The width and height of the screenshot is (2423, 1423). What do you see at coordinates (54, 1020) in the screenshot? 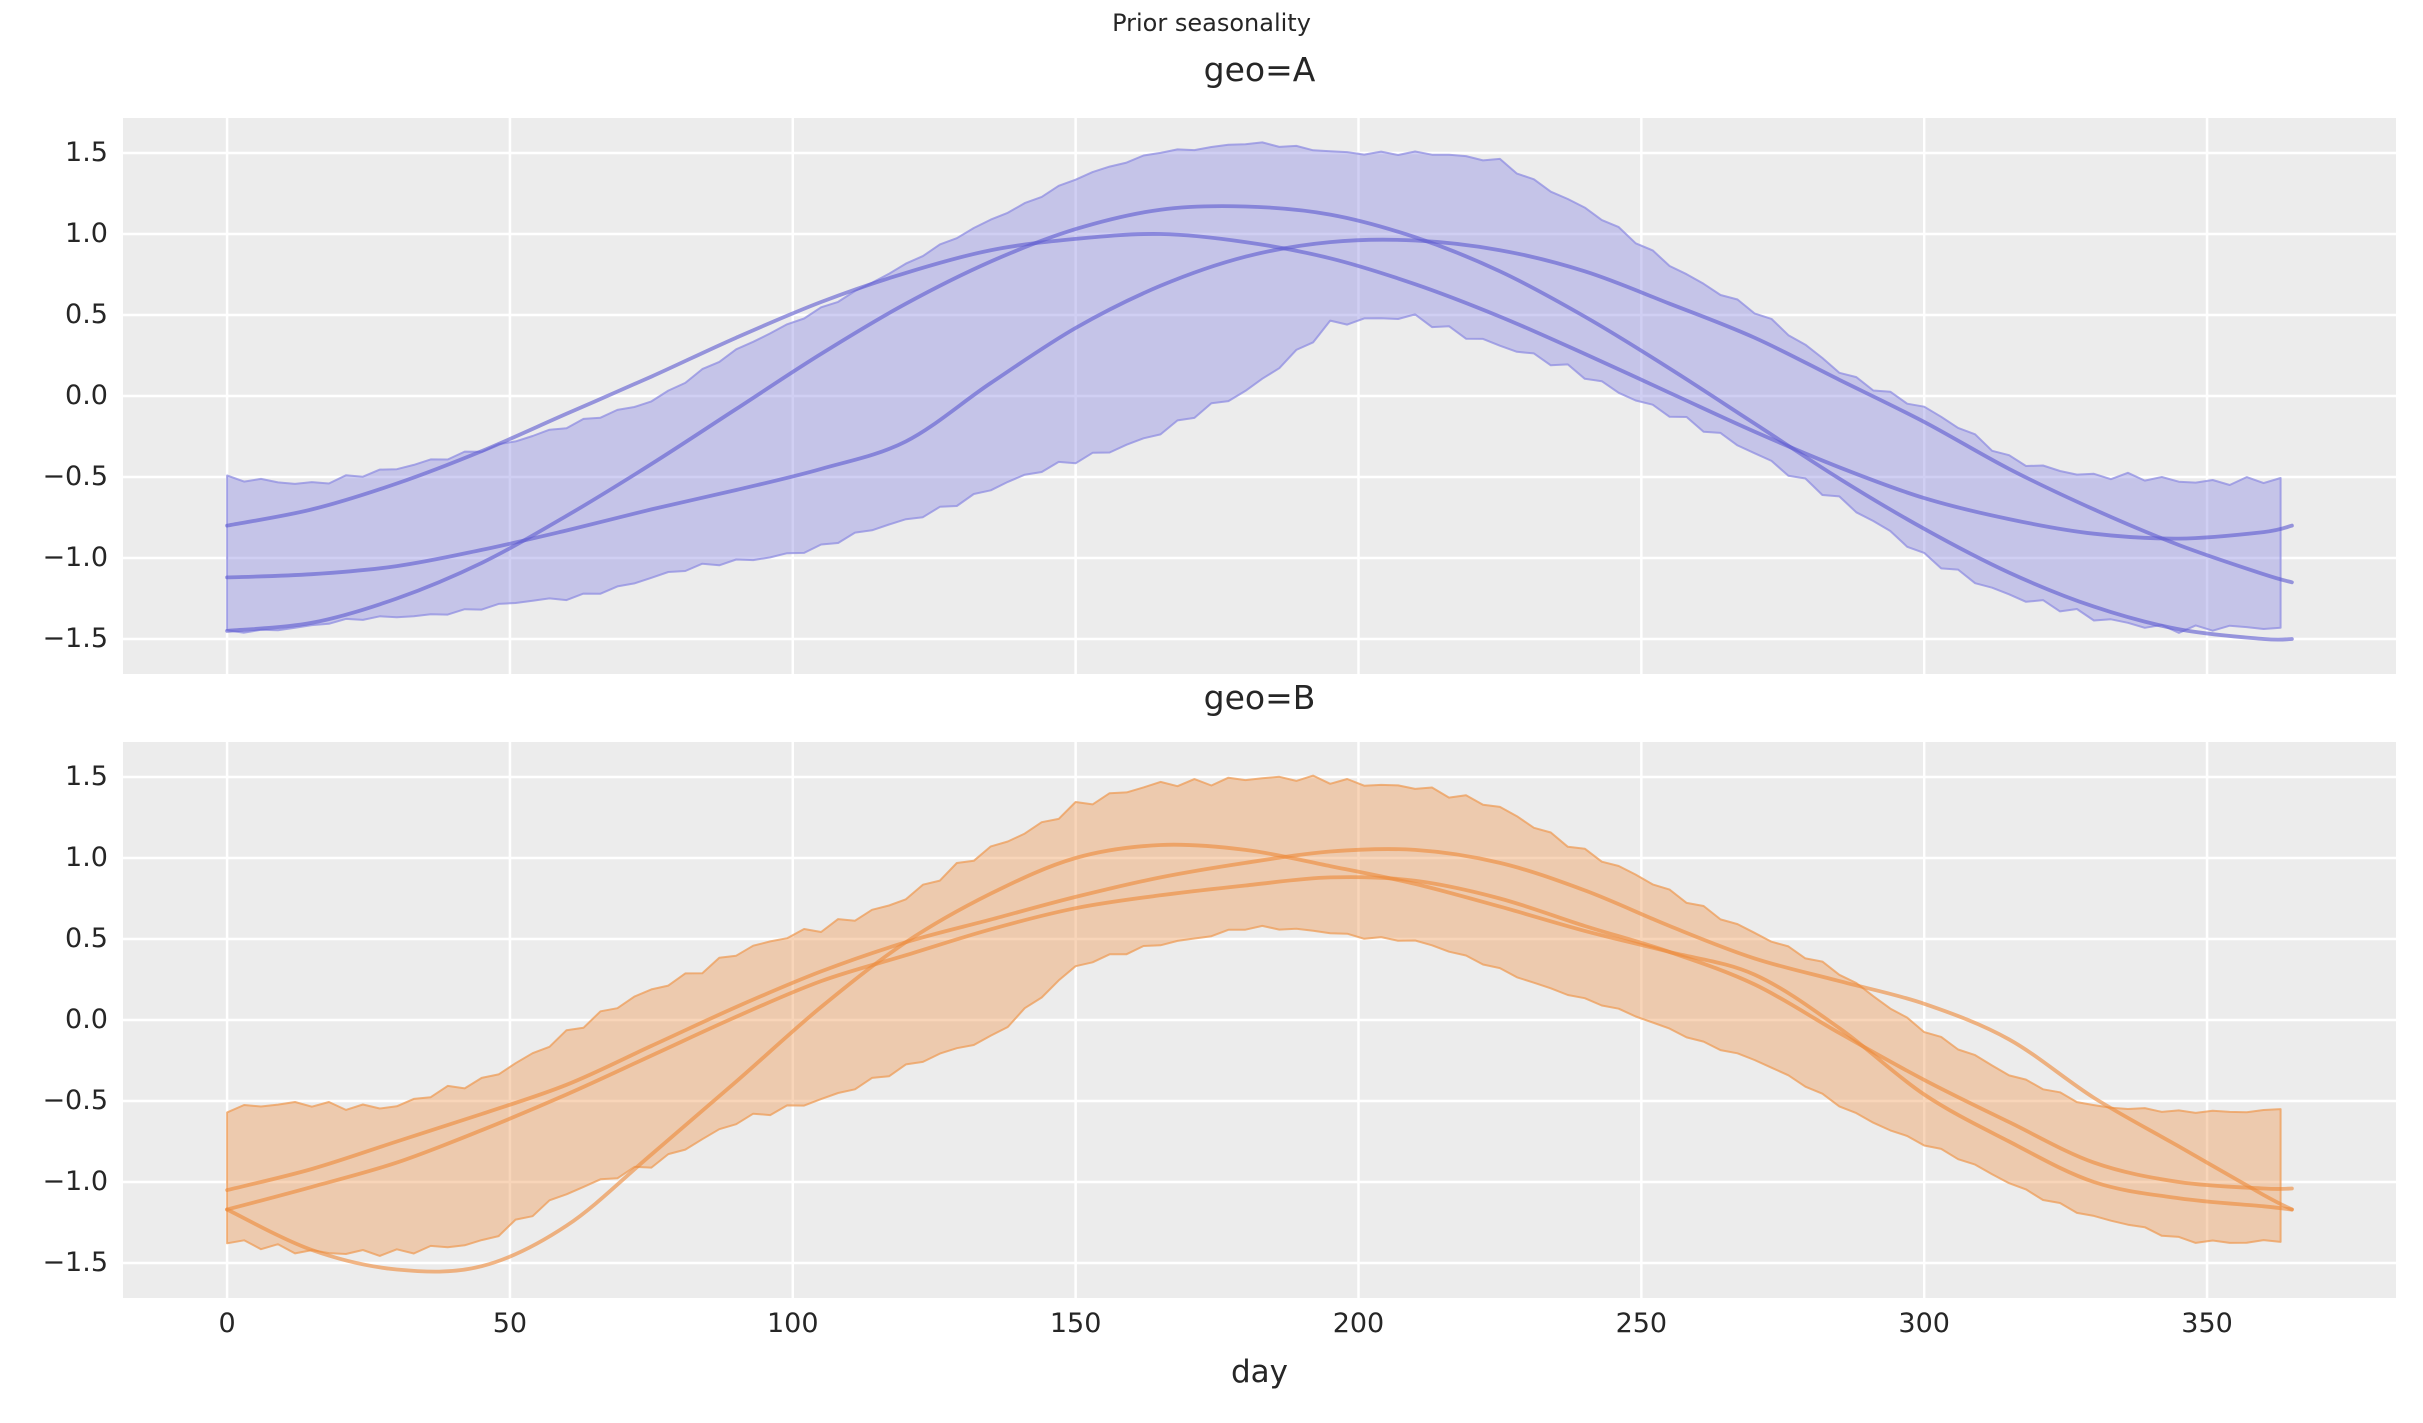
I see `panel-geo-b-ytick-labels: 1.5 1.0 0.5 0.0 −0.5 −1.0 −1.5` at bounding box center [54, 1020].